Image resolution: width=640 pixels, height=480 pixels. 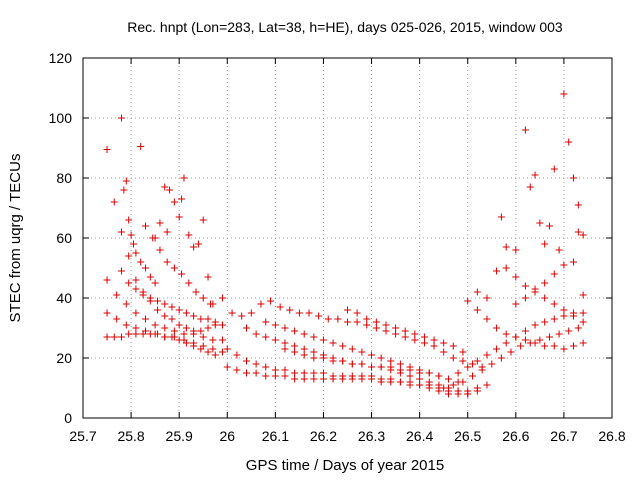 I want to click on x-tick-label: 26.2, so click(x=323, y=436).